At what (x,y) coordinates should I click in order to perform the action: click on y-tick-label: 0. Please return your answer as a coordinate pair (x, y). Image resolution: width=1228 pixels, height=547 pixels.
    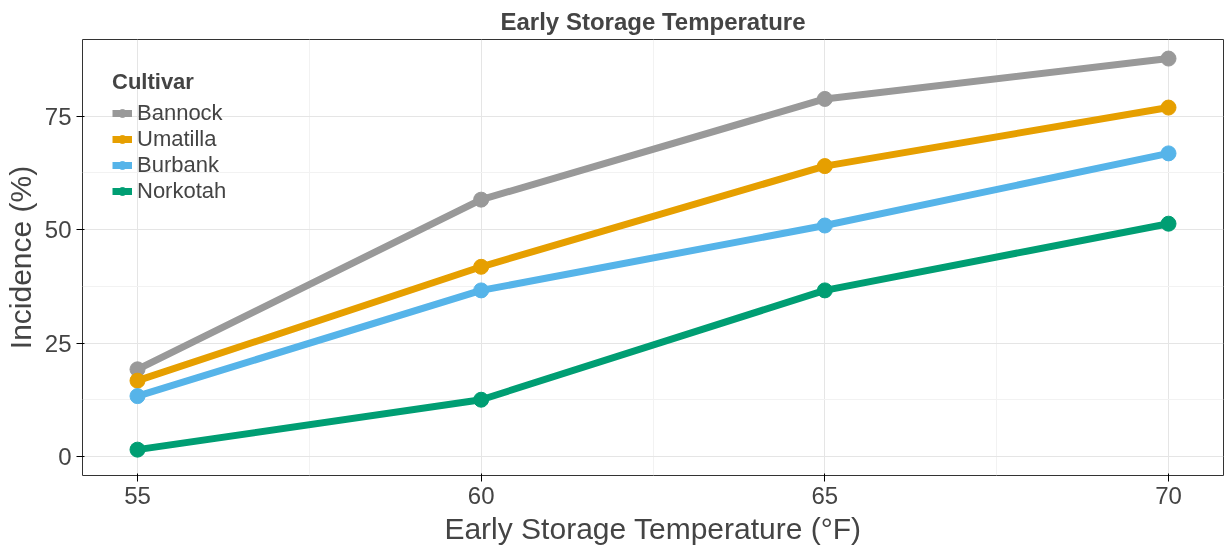
    Looking at the image, I should click on (65, 456).